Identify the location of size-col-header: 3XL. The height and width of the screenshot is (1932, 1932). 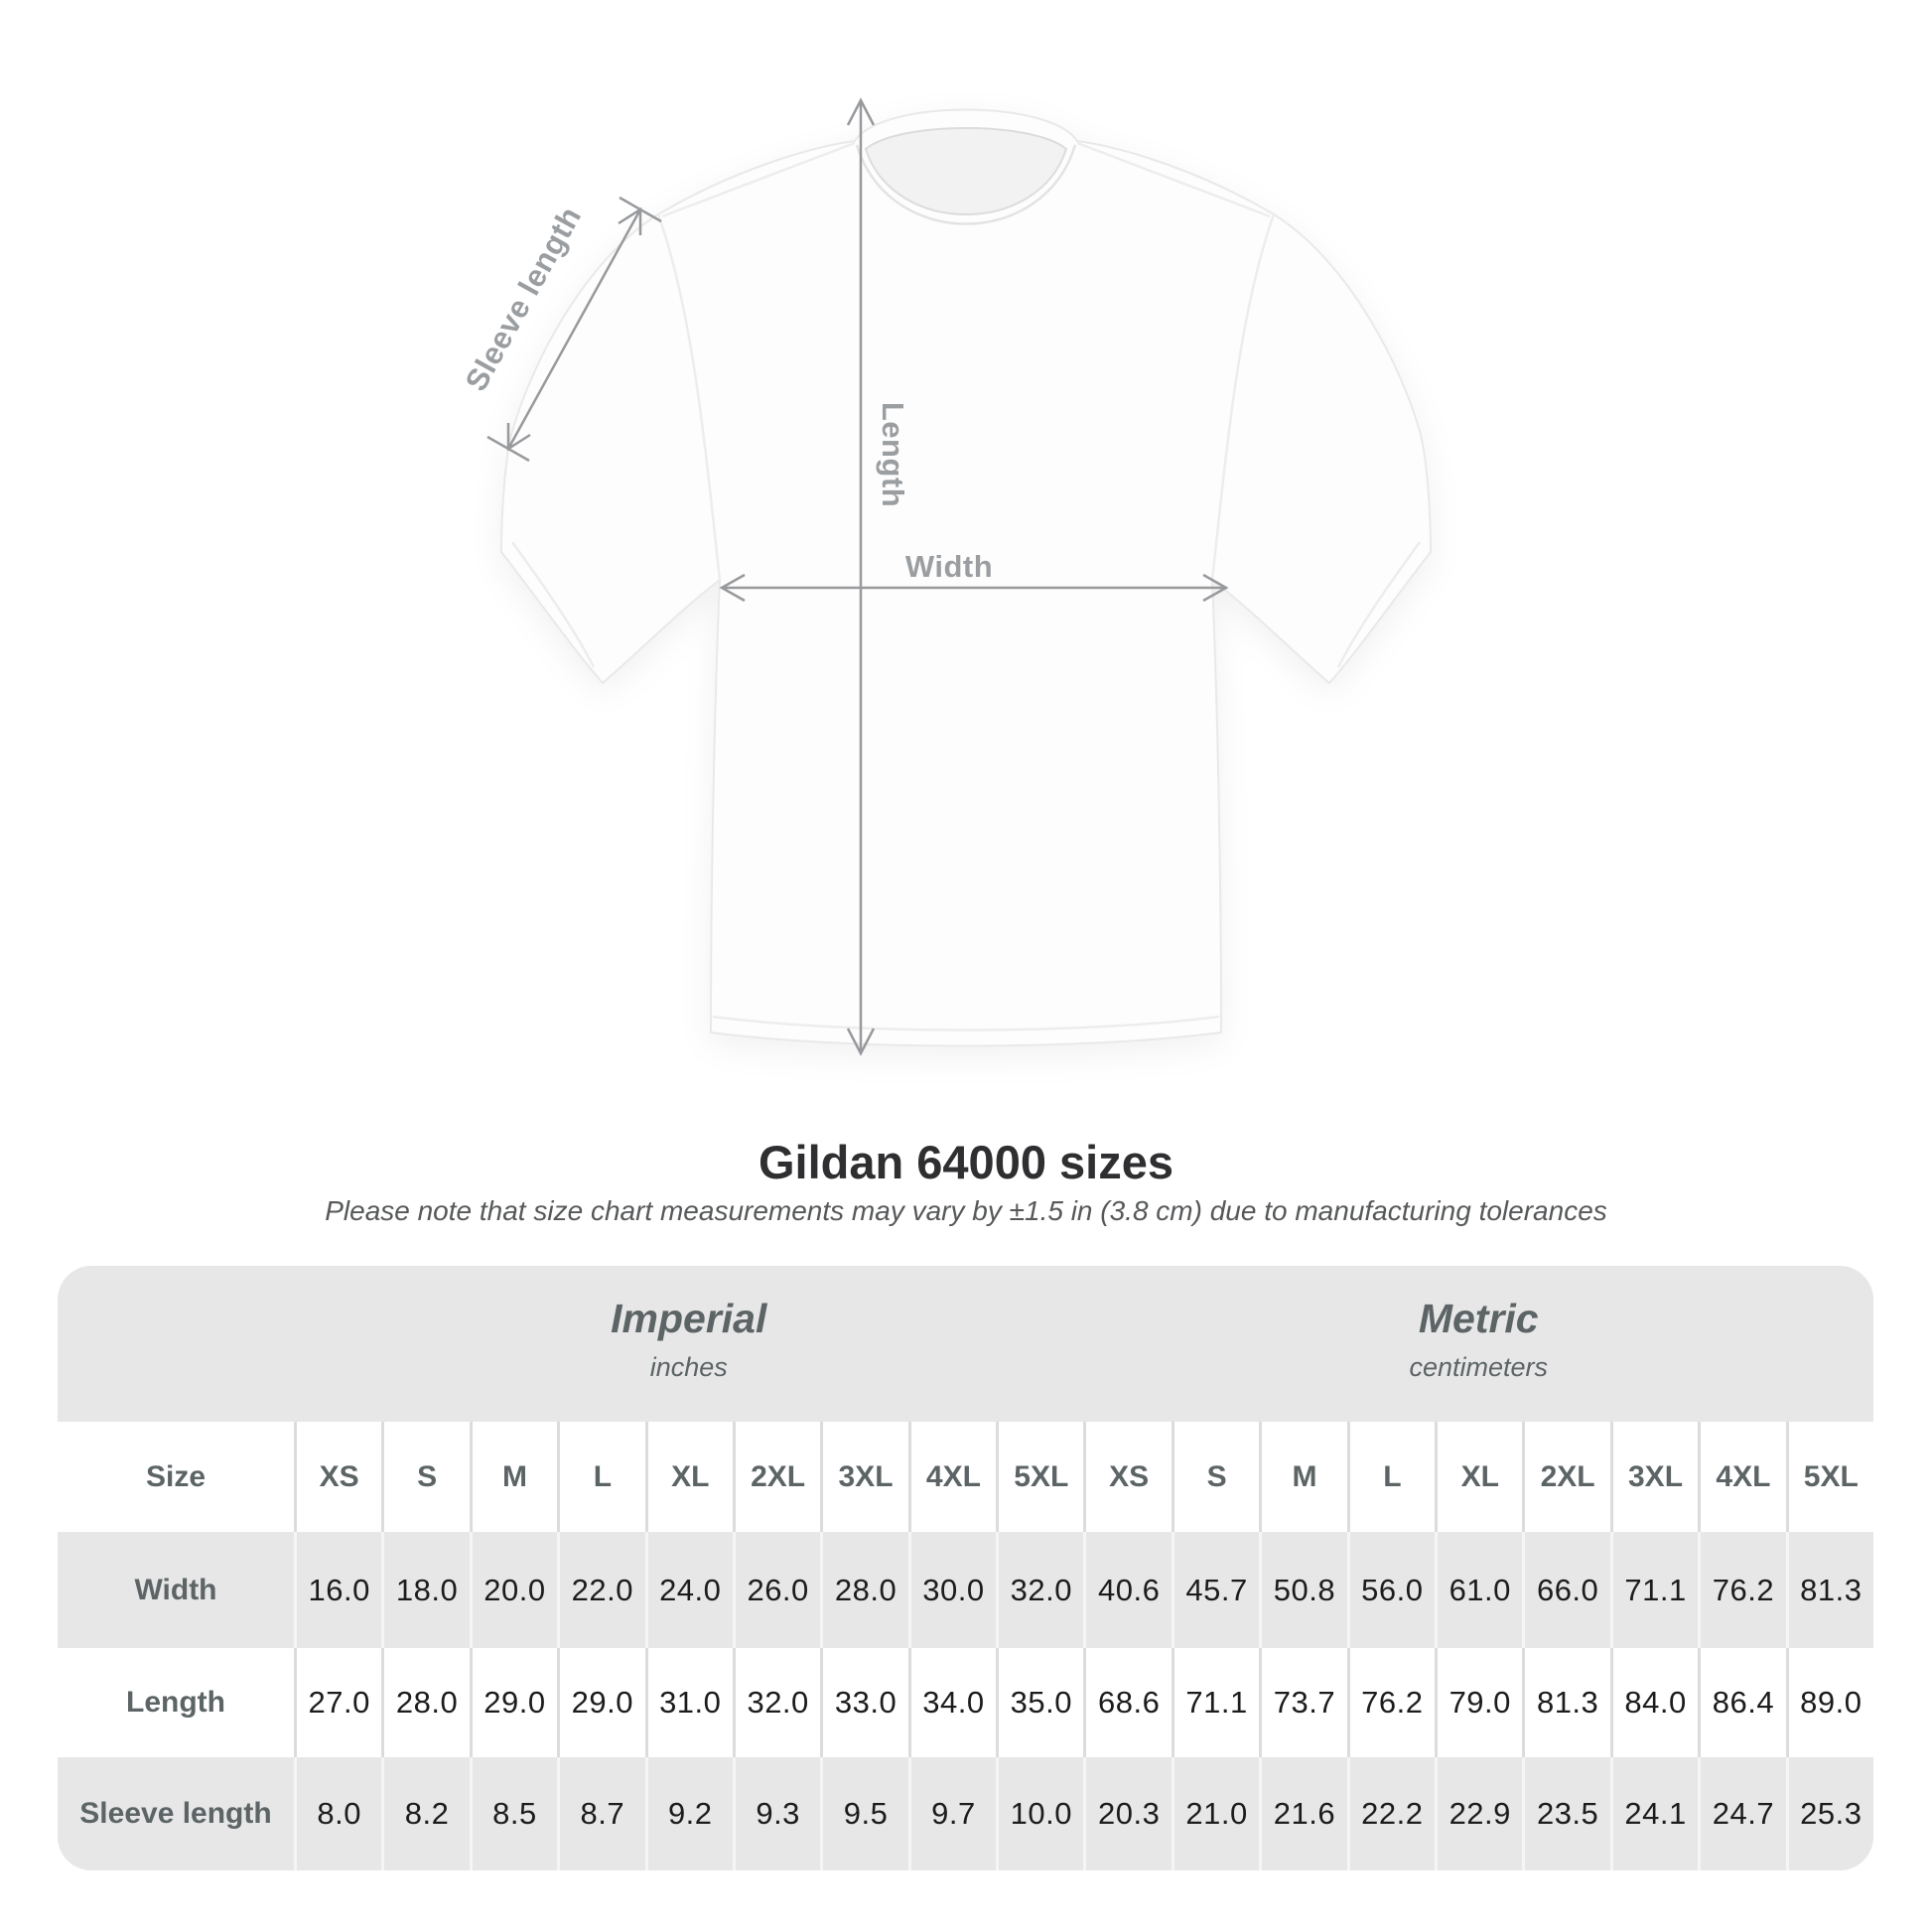
(1654, 1477).